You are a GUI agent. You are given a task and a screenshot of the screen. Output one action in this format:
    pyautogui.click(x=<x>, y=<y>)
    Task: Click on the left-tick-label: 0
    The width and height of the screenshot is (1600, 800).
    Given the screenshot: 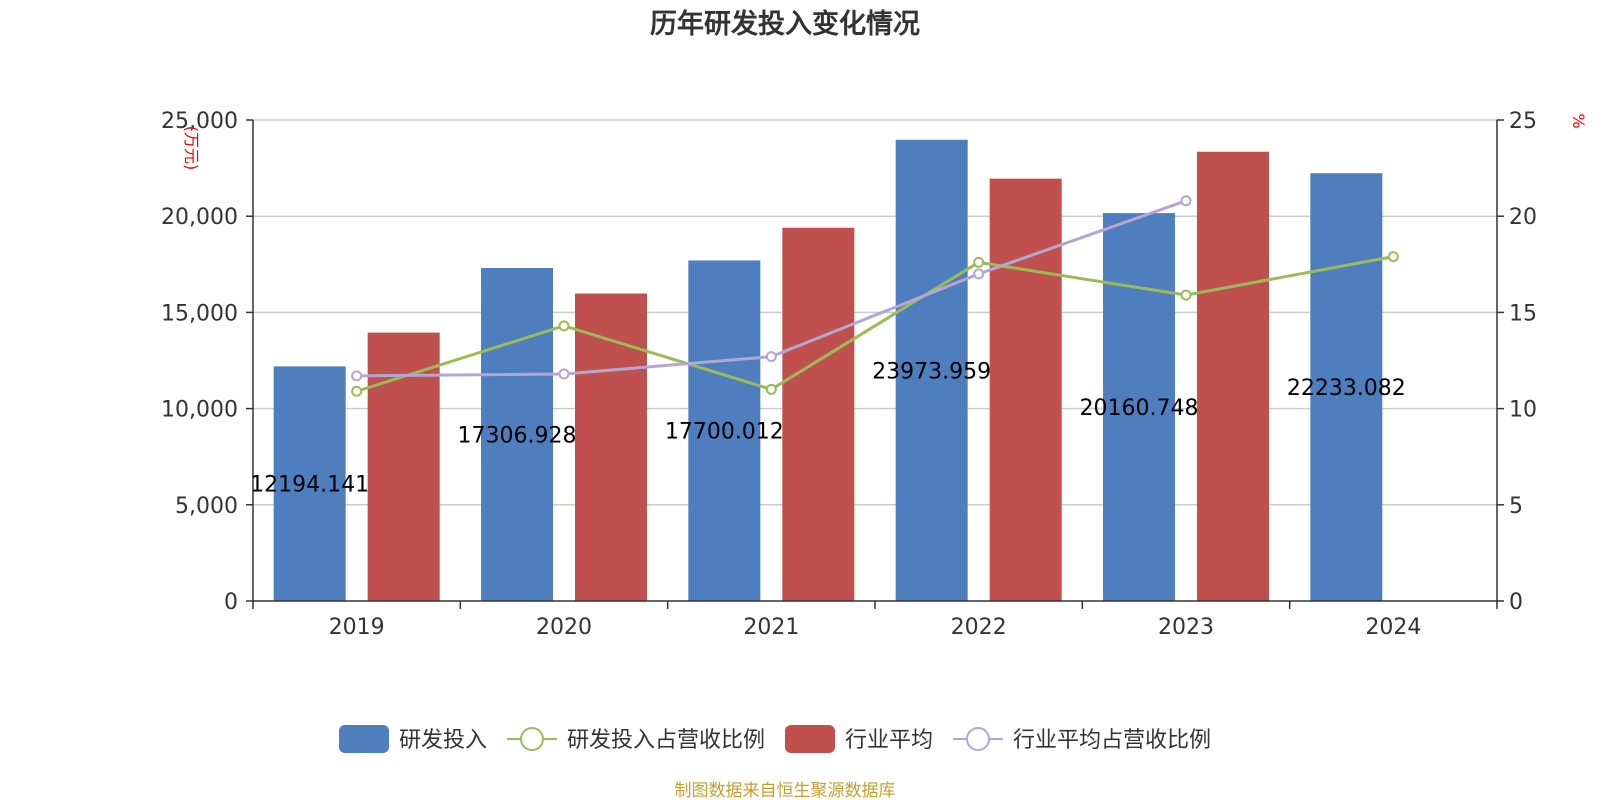 What is the action you would take?
    pyautogui.click(x=231, y=602)
    